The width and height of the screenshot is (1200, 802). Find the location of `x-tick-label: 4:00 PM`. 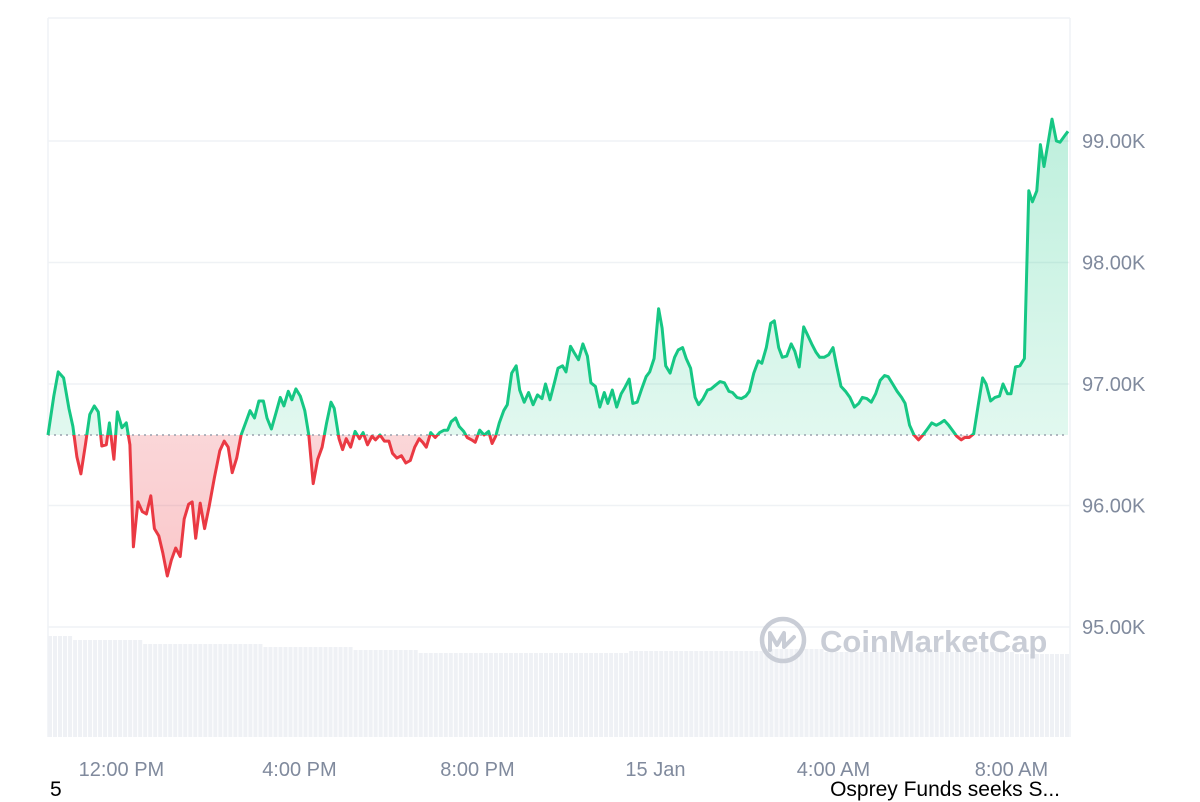

x-tick-label: 4:00 PM is located at coordinates (299, 770).